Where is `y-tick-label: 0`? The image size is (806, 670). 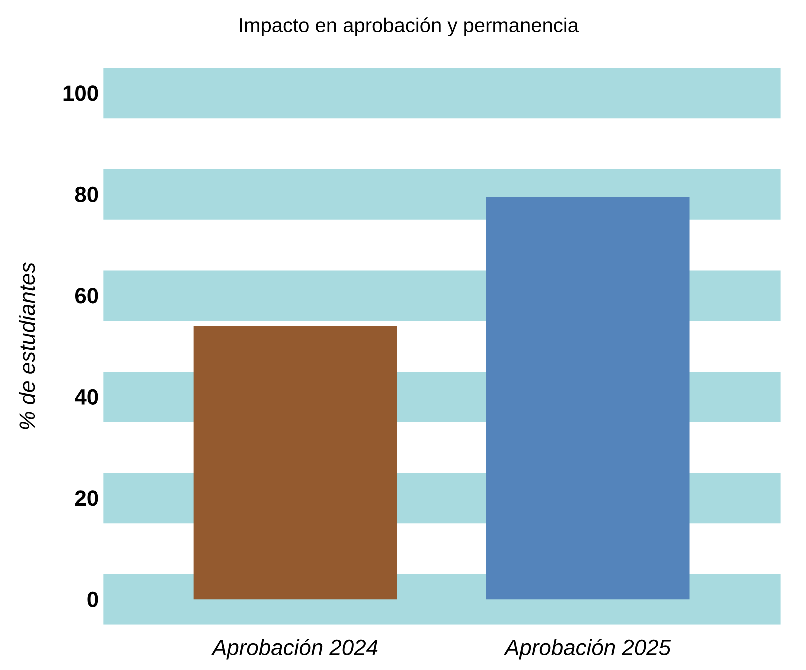
y-tick-label: 0 is located at coordinates (93, 600).